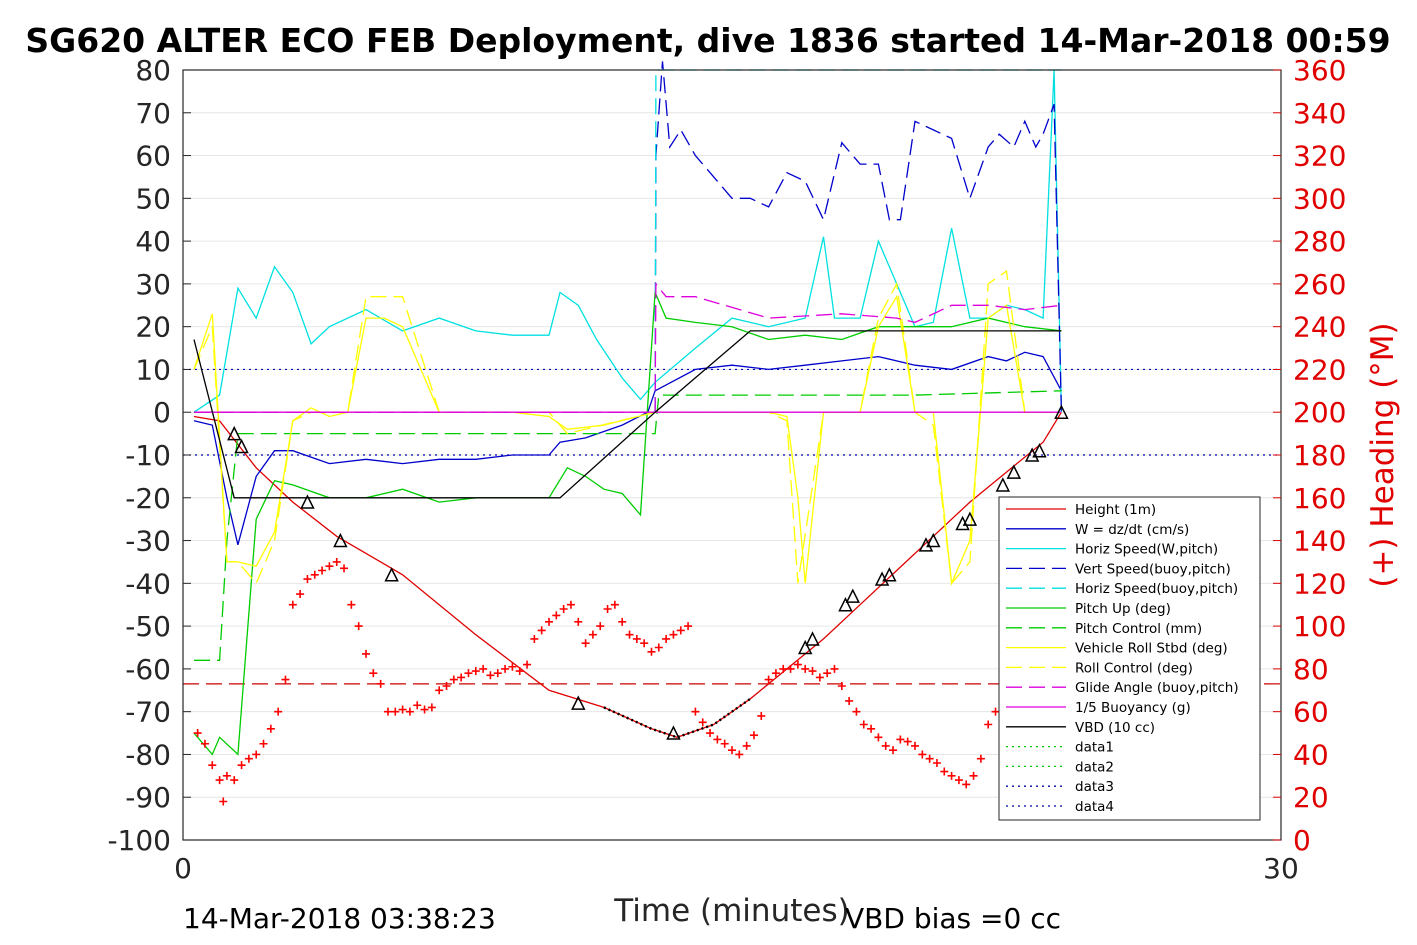  What do you see at coordinates (1123, 609) in the screenshot?
I see `legend-entry-label: Pitch Up (deg)` at bounding box center [1123, 609].